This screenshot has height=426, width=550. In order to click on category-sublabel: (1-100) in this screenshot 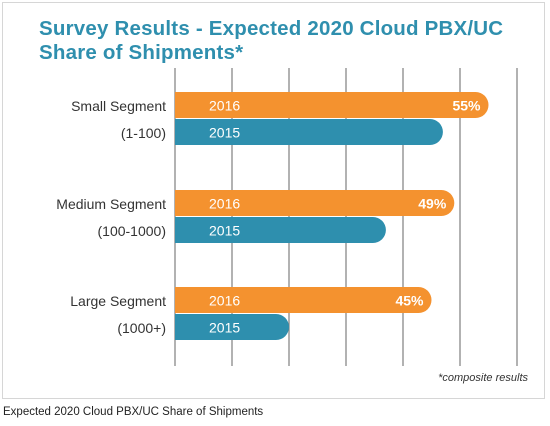, I will do `click(143, 133)`.